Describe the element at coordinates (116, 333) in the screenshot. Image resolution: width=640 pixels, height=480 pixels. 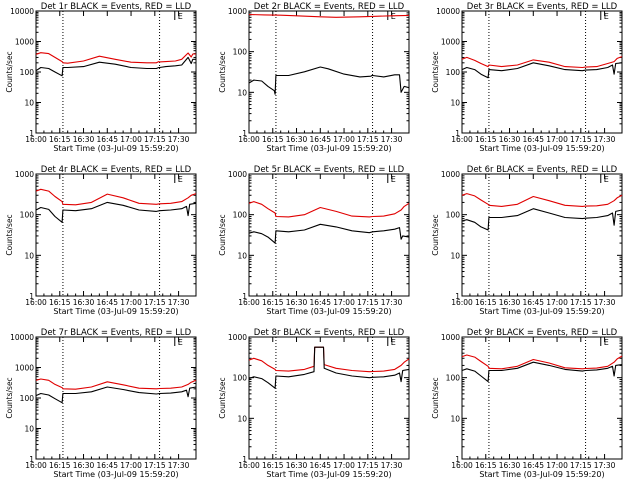
I see `chart-title: Det 7r BLACK = Events, RED = LLD` at that location.